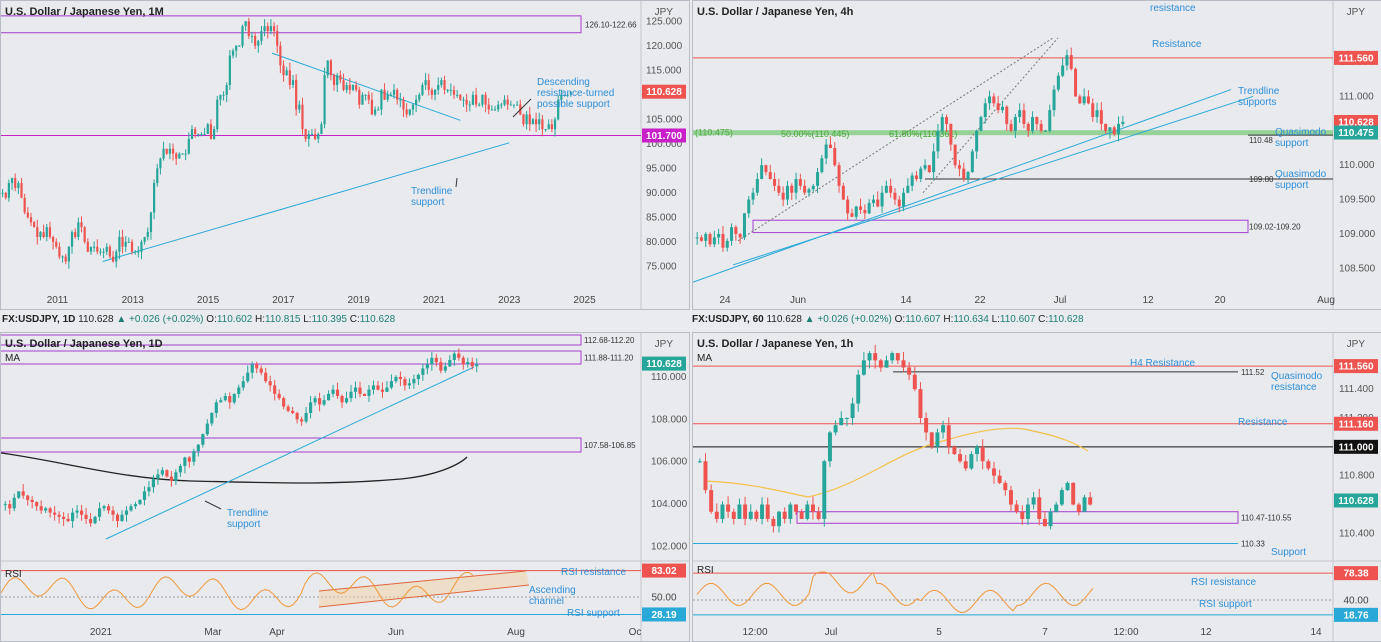 This screenshot has height=642, width=1381. I want to click on x-tick-label: 20, so click(1220, 300).